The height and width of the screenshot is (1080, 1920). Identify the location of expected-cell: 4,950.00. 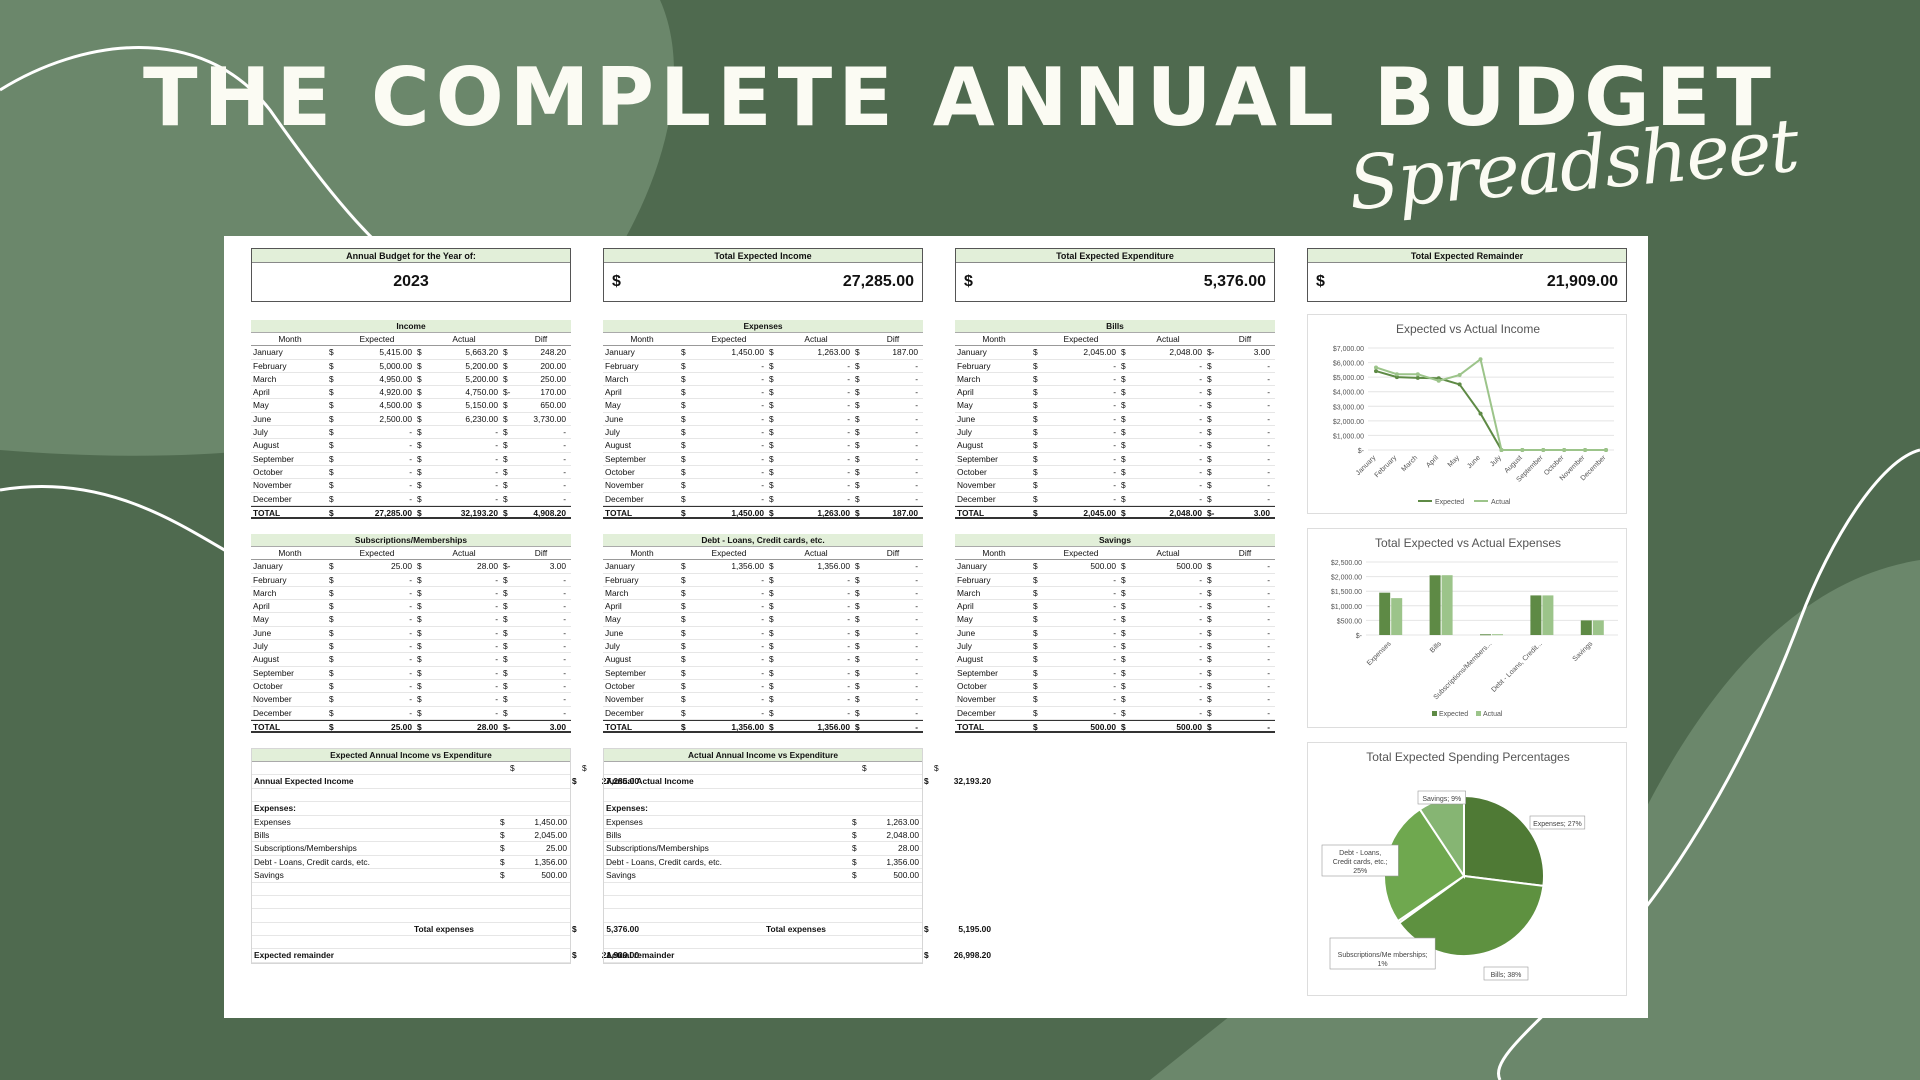
(395, 378).